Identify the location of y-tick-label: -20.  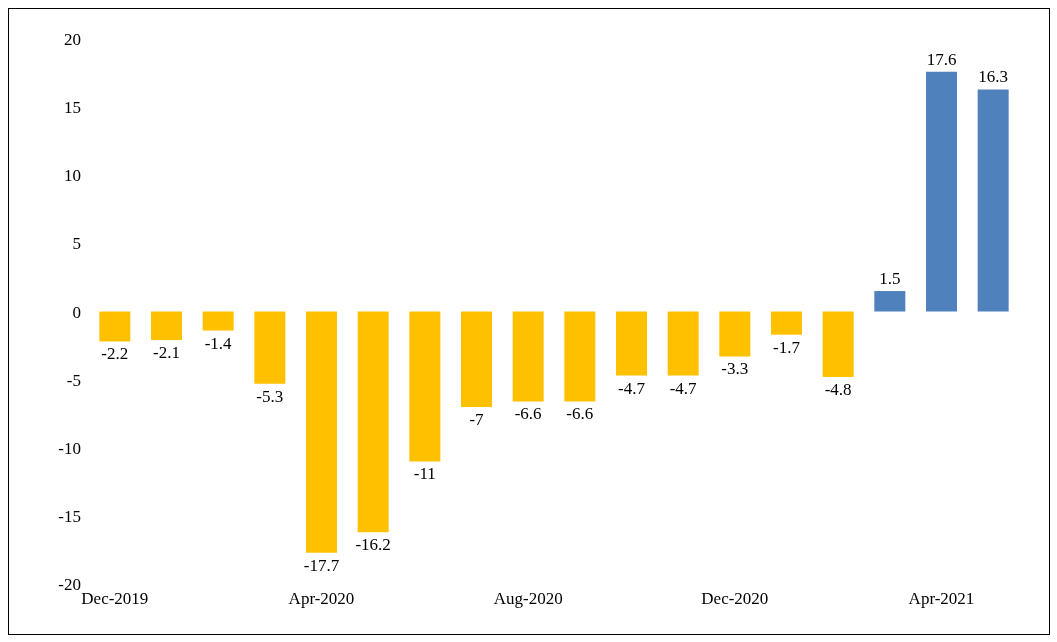
(69, 585).